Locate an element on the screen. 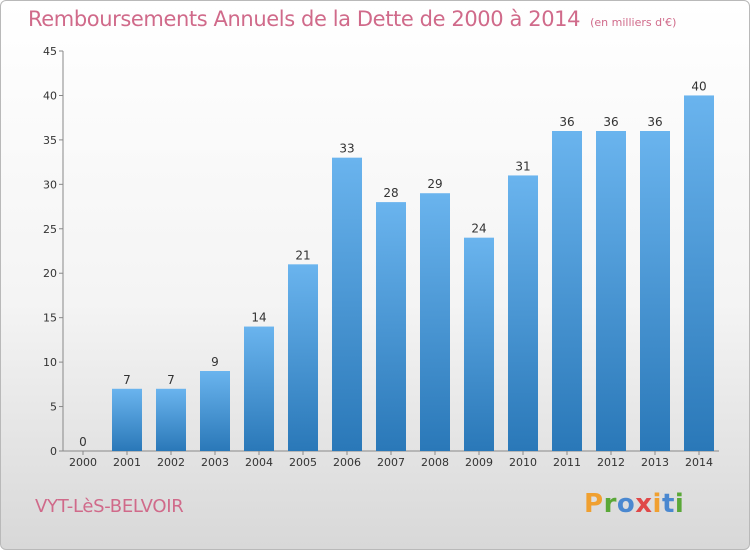 The image size is (750, 550). bar-2003 is located at coordinates (215, 411).